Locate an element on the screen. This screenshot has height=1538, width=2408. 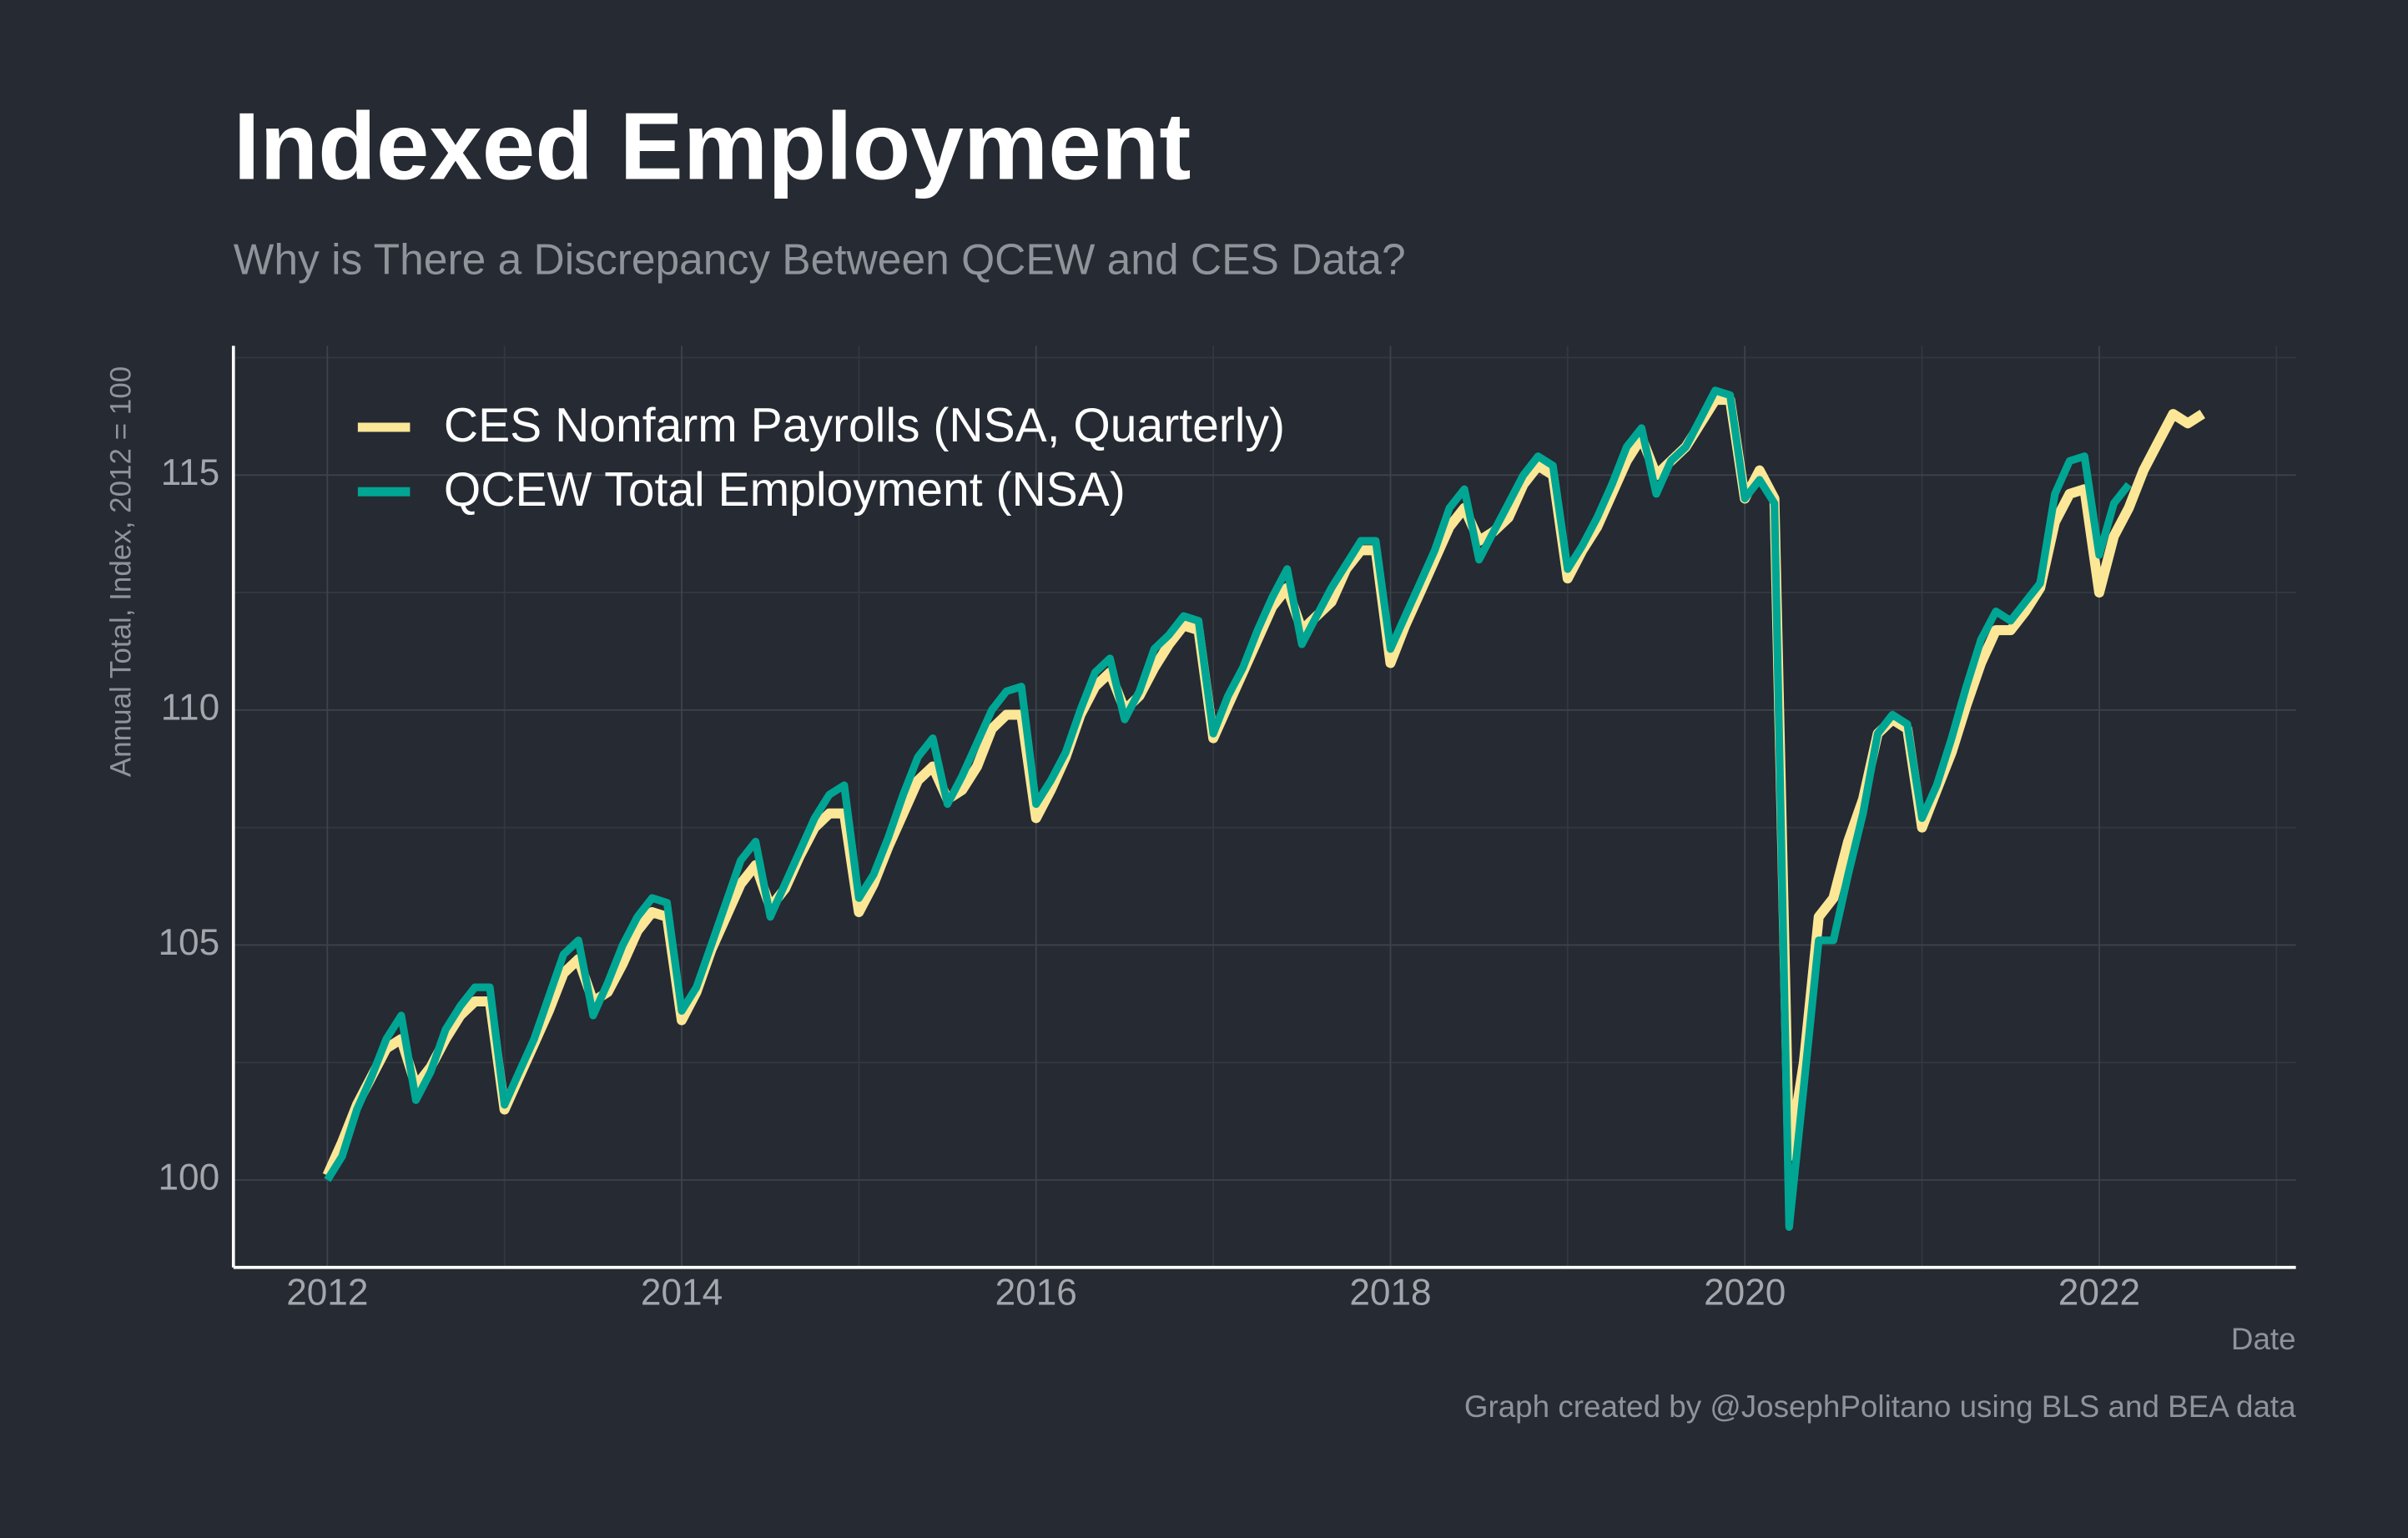
x-tick-label: 2016 is located at coordinates (1036, 1293).